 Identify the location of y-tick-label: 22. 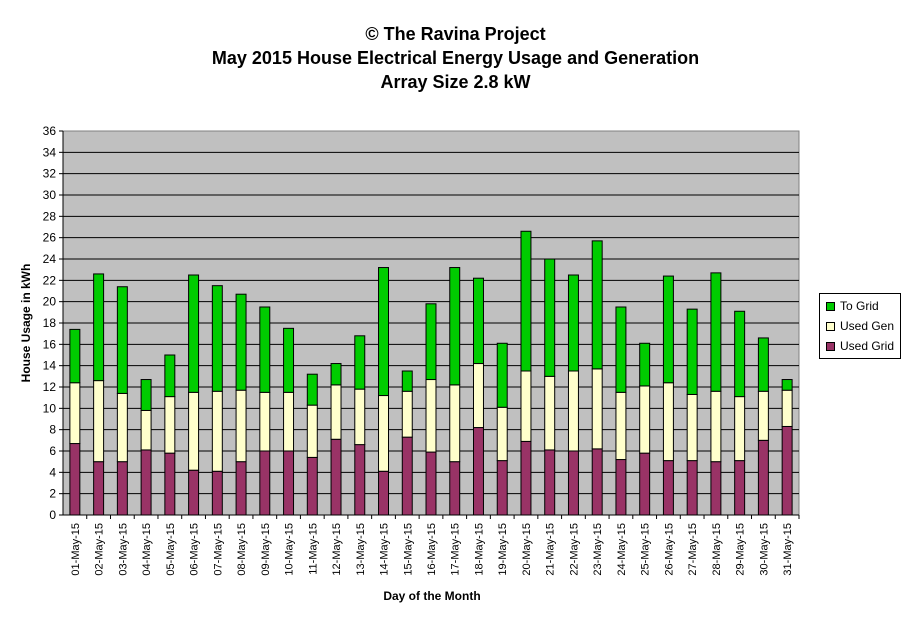
(50, 280).